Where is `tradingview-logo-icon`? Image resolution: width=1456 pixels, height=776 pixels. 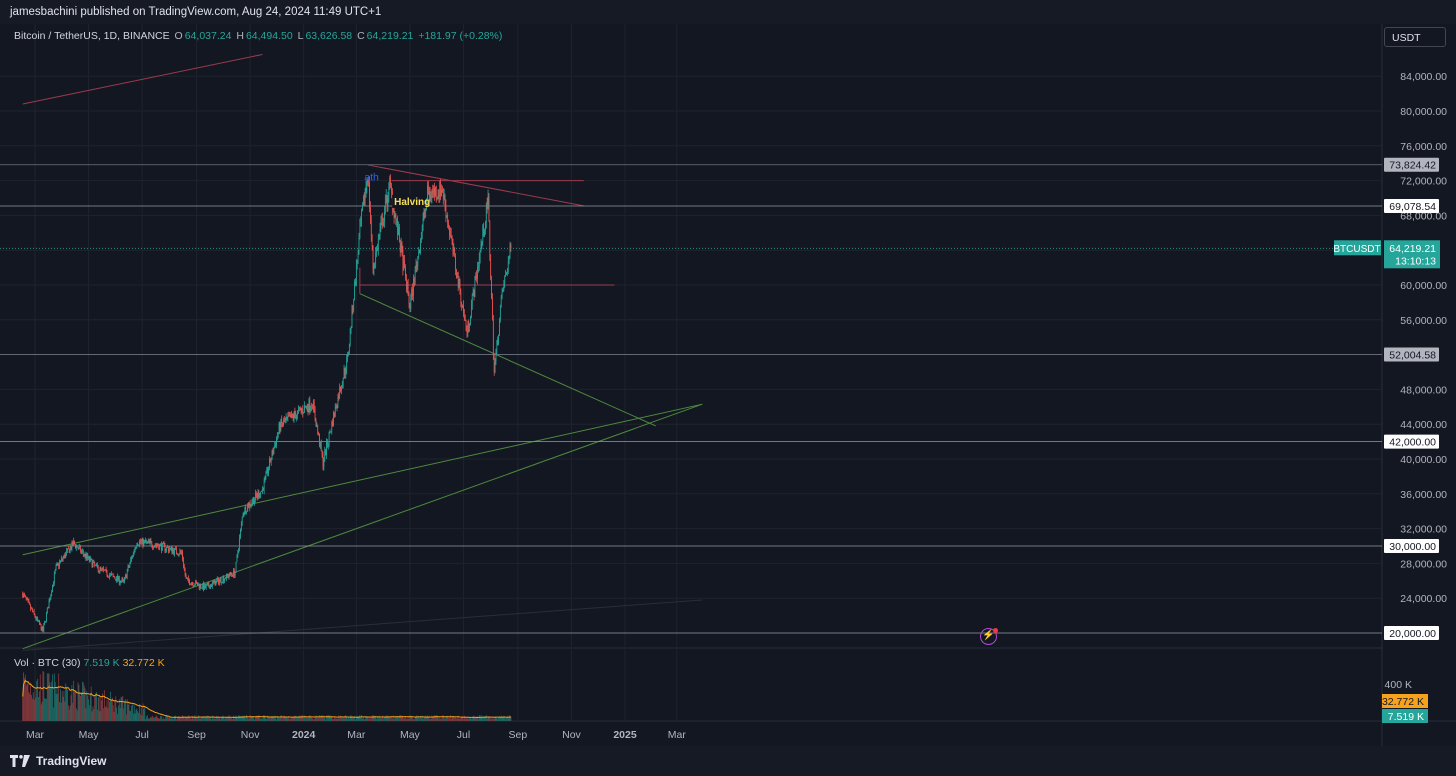
tradingview-logo-icon is located at coordinates (20, 761).